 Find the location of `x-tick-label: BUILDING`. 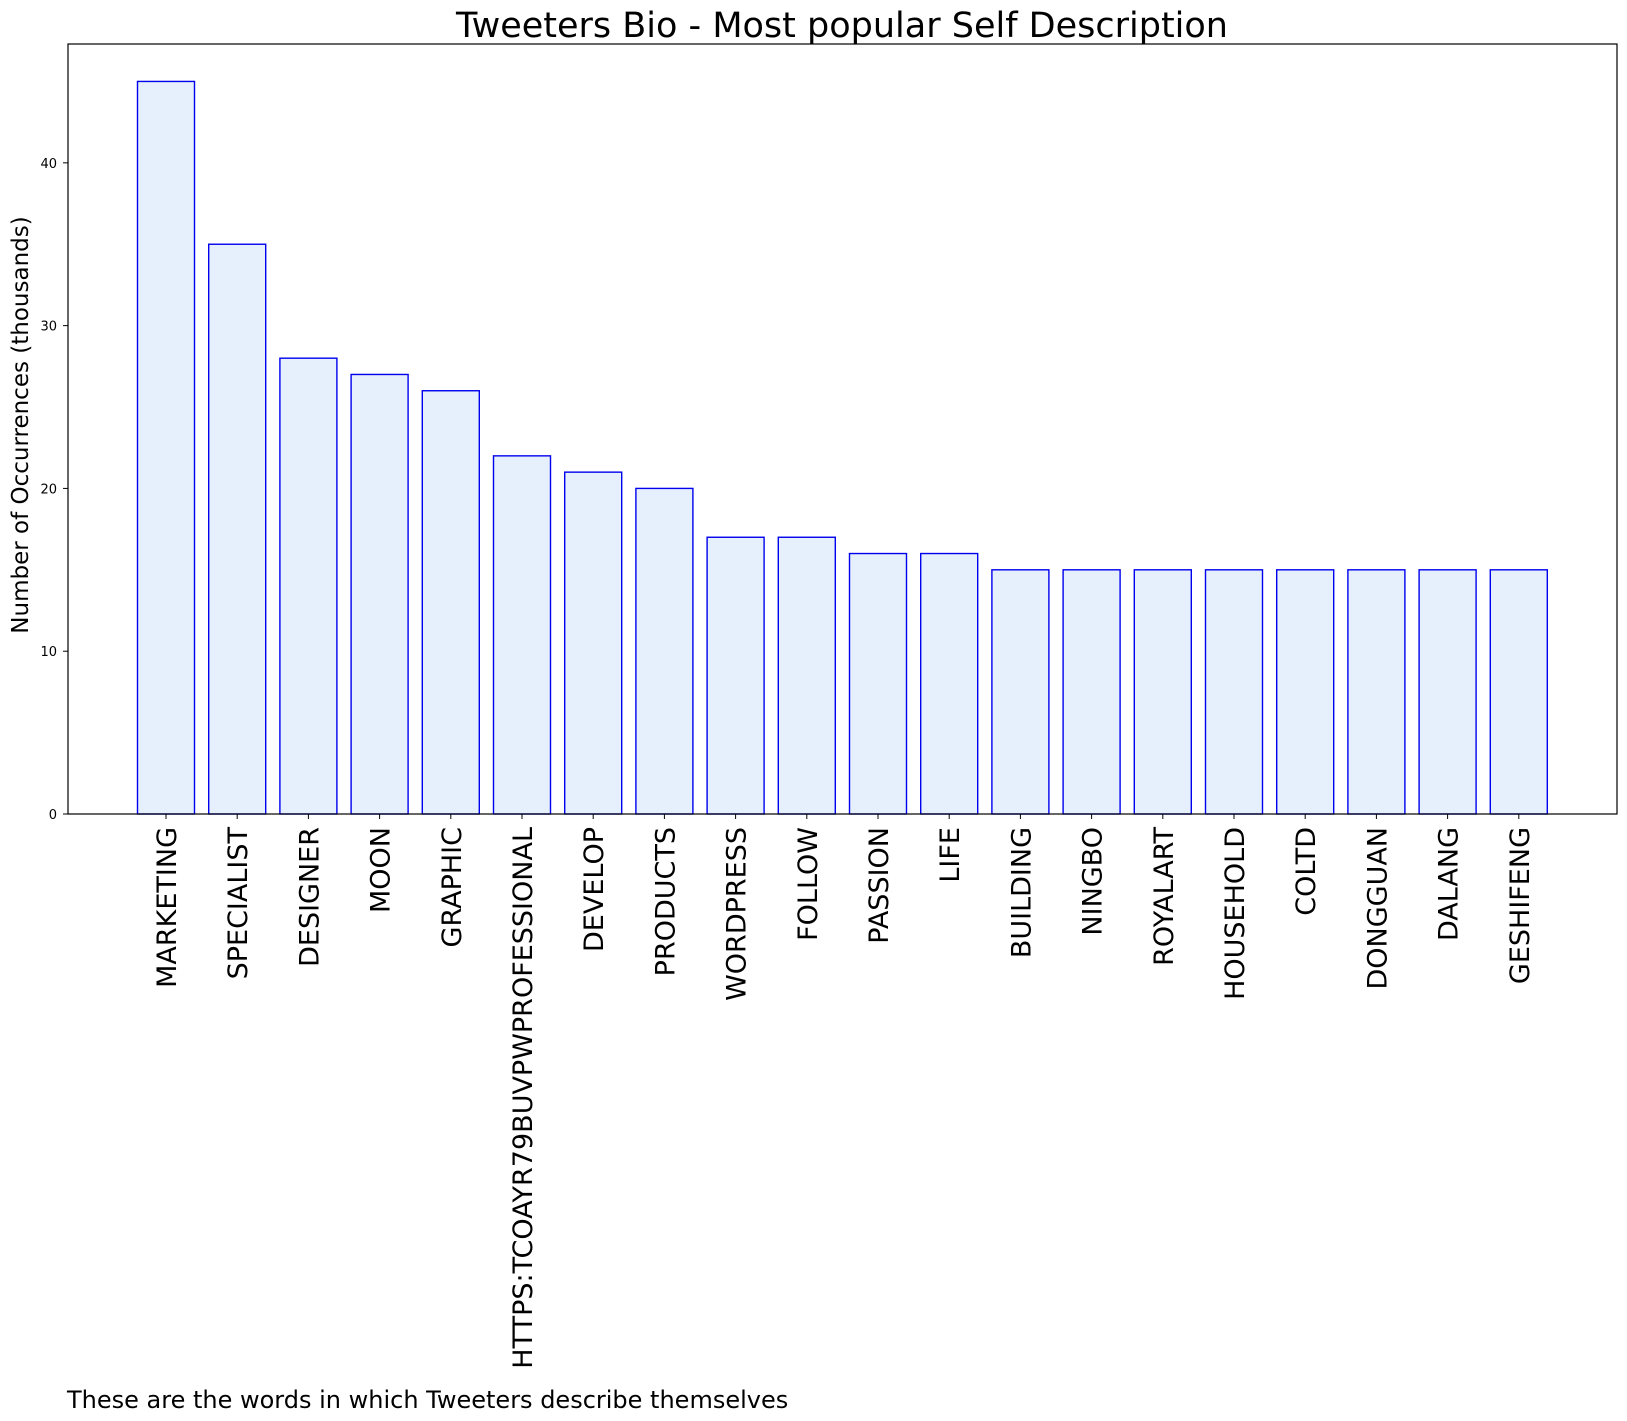

x-tick-label: BUILDING is located at coordinates (1021, 892).